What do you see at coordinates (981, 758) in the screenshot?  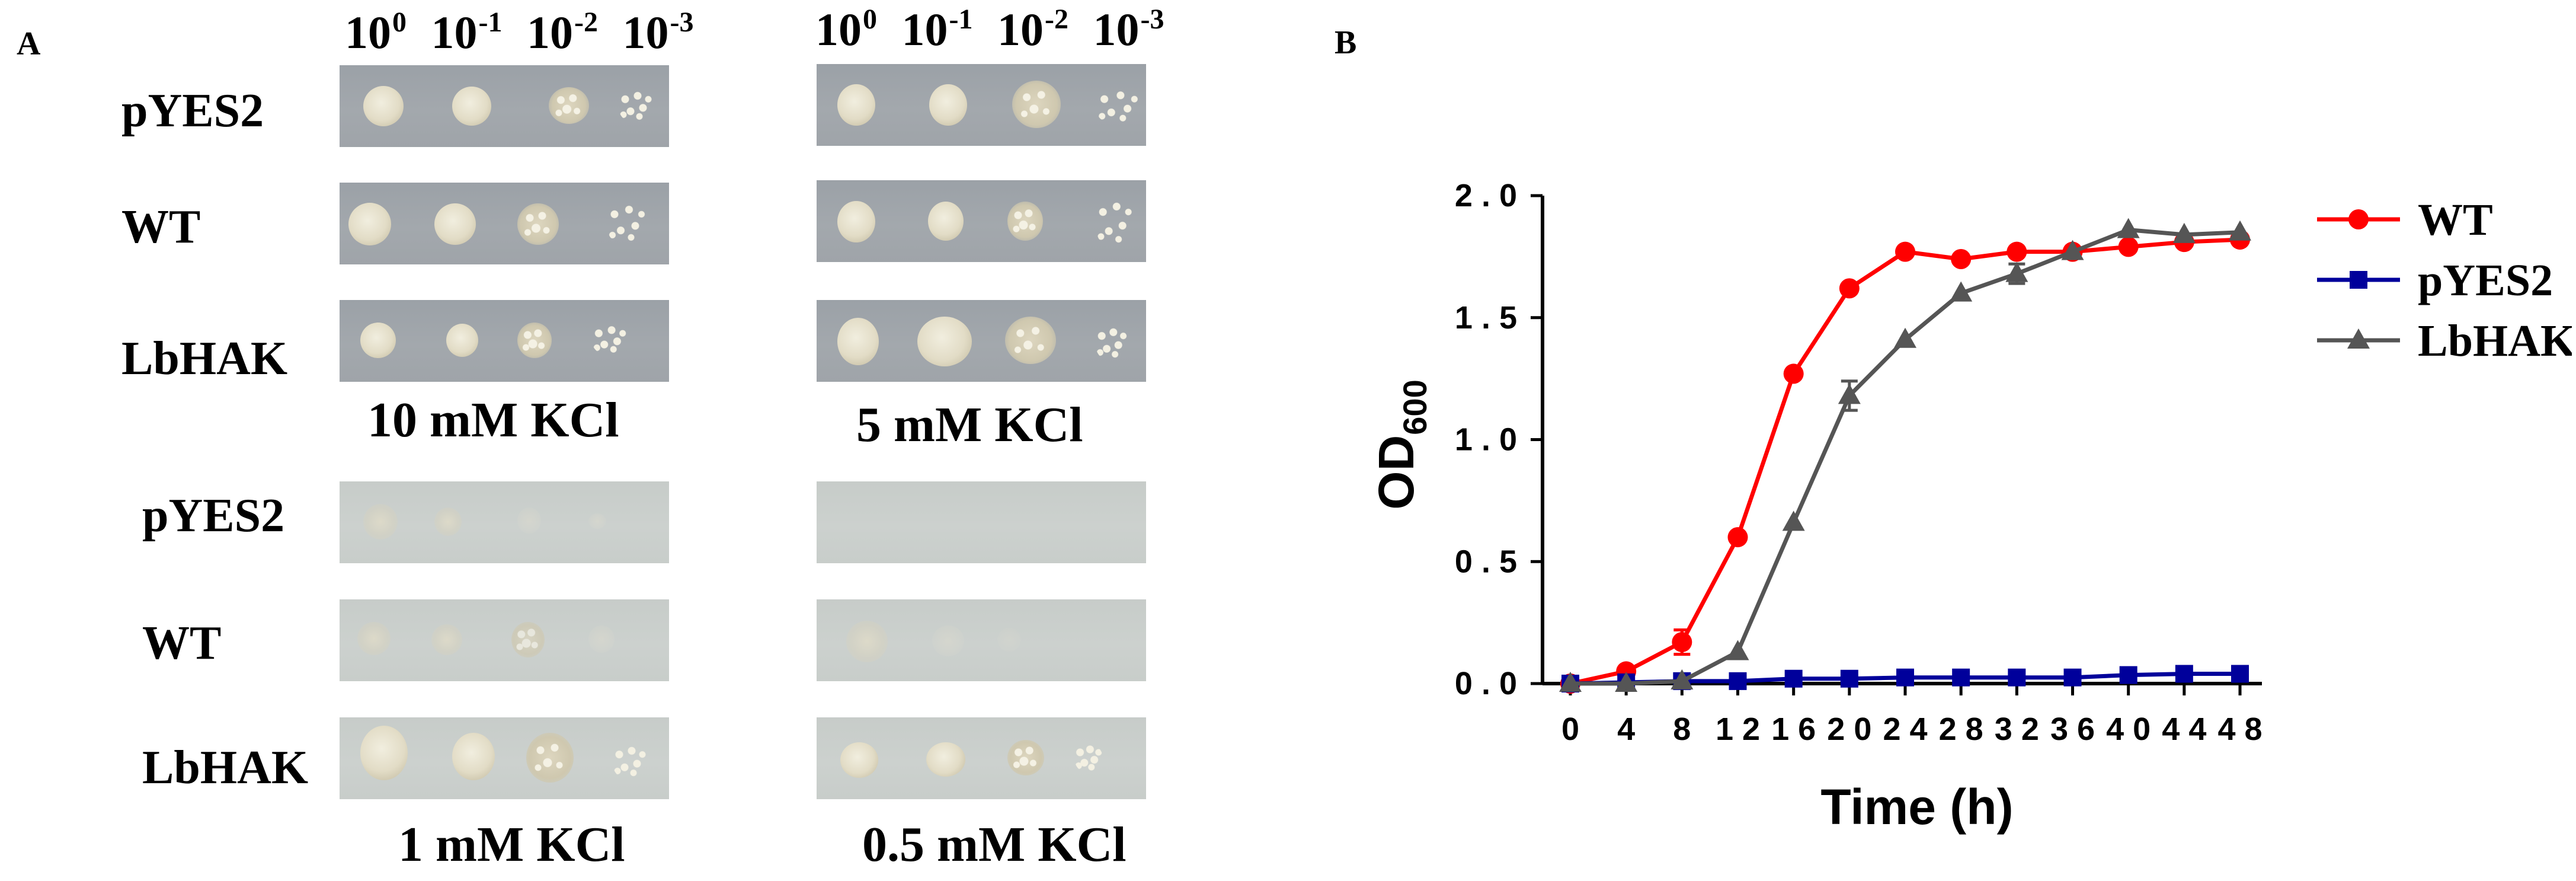 I see `plate-05mm-lbhak` at bounding box center [981, 758].